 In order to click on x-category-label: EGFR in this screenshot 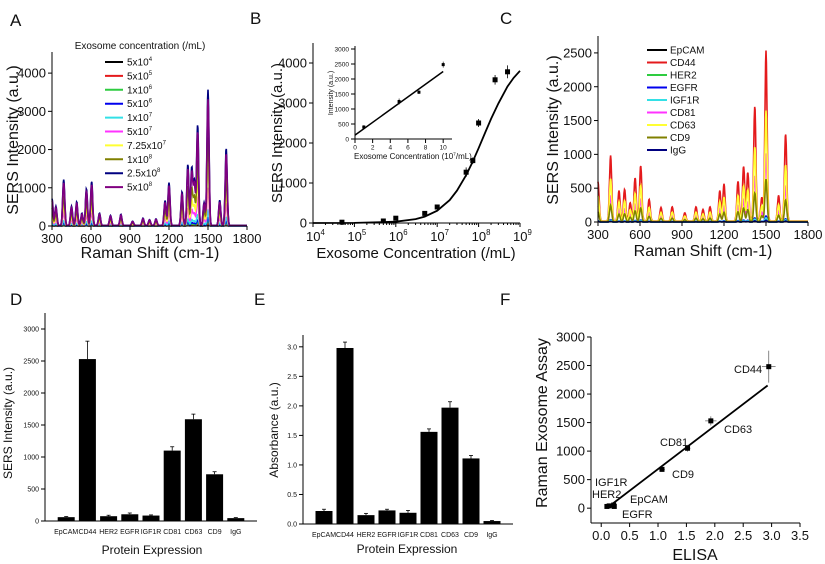, I will do `click(386, 535)`.